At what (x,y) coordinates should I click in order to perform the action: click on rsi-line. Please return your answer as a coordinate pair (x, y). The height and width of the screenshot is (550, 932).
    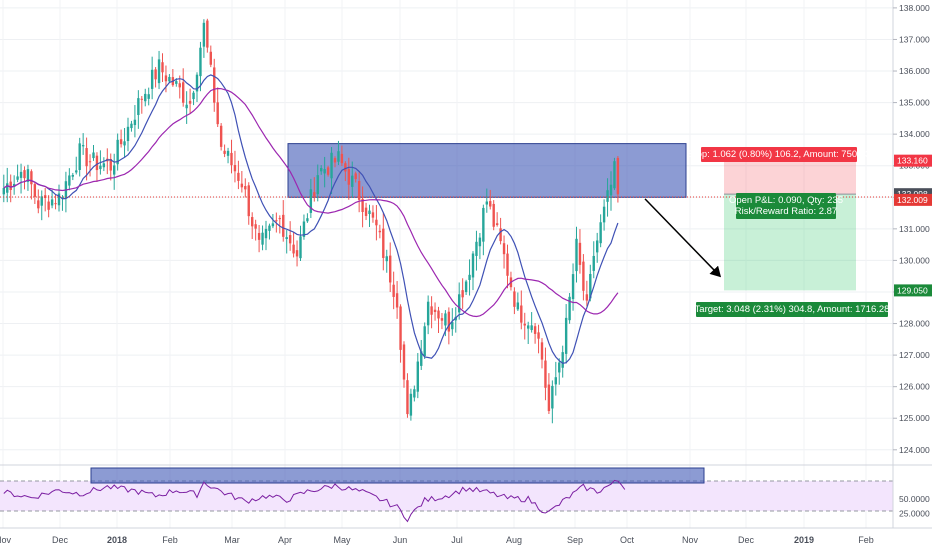
    Looking at the image, I should click on (314, 501).